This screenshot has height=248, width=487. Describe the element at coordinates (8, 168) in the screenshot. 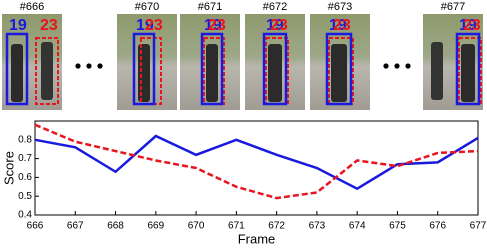

I see `y-axis-label: Score` at that location.